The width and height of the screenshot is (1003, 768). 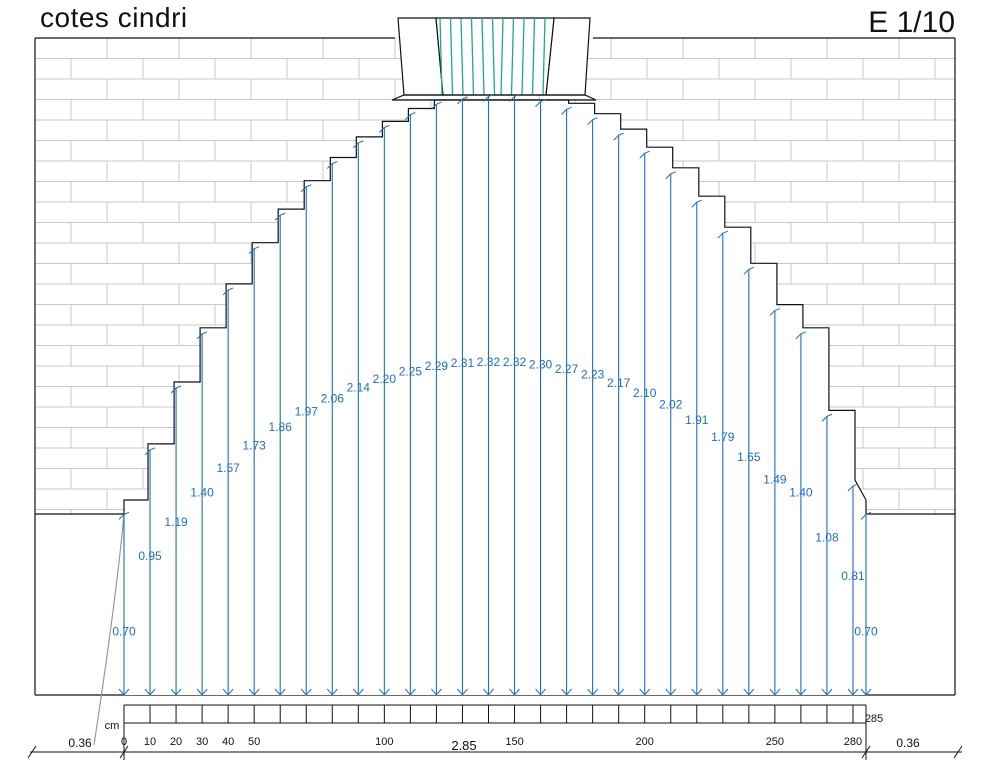 I want to click on intrados-curve, so click(x=109, y=630).